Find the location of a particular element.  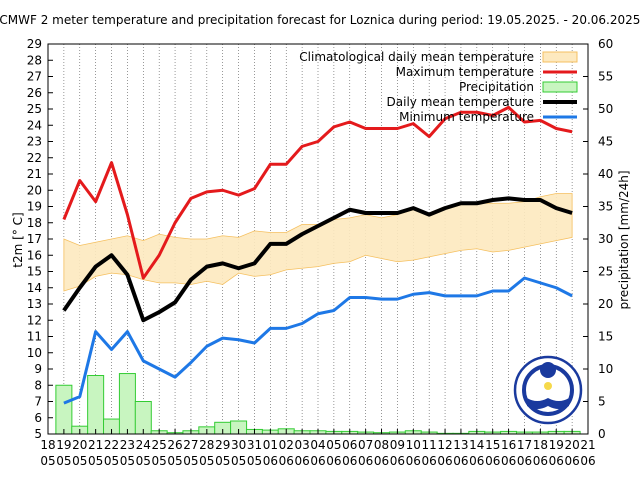

y-tick-label: 17 is located at coordinates (34, 239).